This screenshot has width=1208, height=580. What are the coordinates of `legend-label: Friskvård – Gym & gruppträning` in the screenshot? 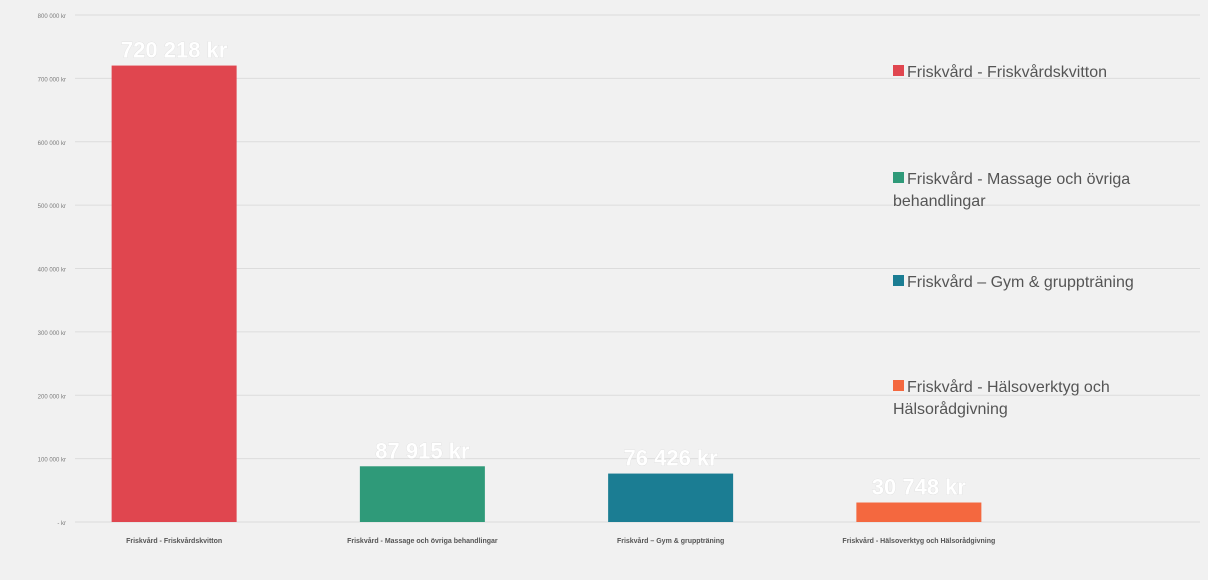 It's located at (1020, 282).